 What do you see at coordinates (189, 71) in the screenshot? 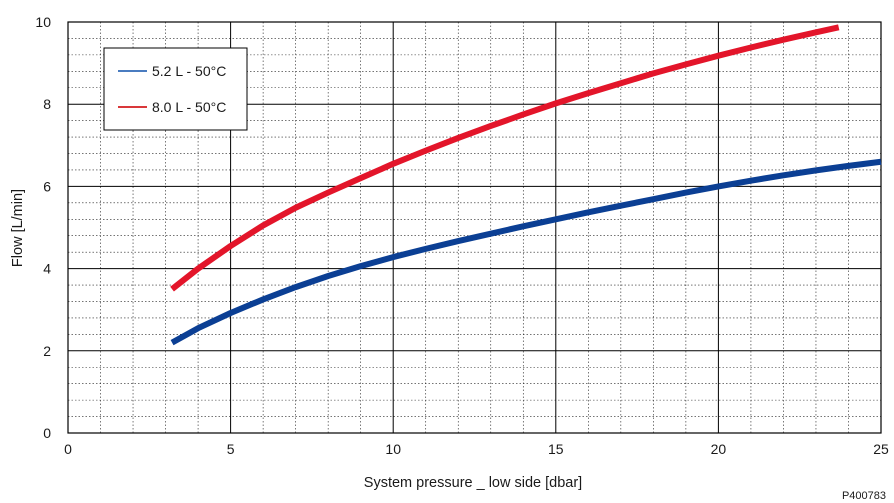
I see `legend-label-5-2l: 5.2 L - 50°C` at bounding box center [189, 71].